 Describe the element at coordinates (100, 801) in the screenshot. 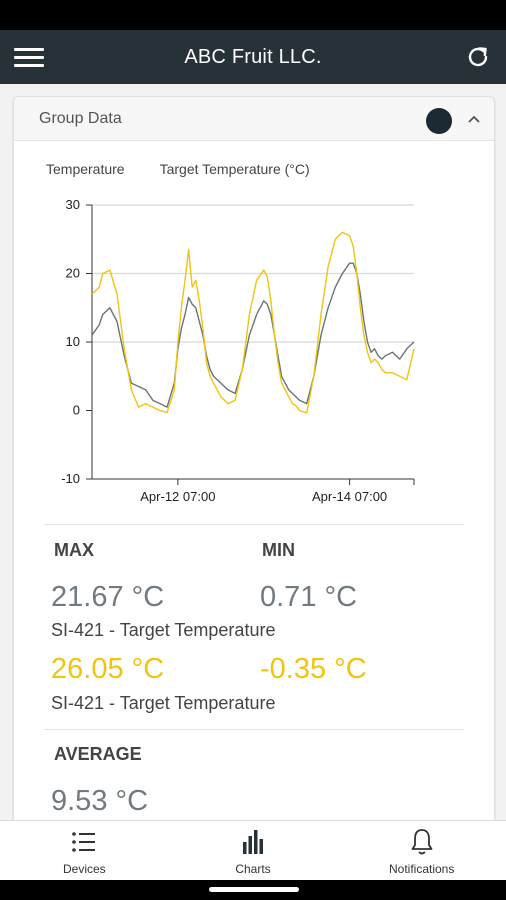

I see `temperature-average-value: 9.53 °C` at that location.